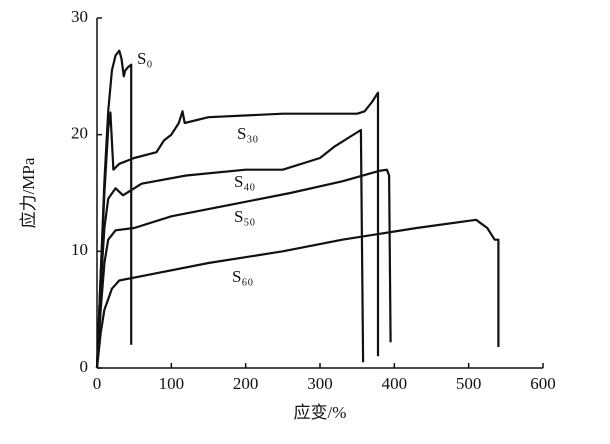  Describe the element at coordinates (247, 133) in the screenshot. I see `series-label: S₃₀` at that location.